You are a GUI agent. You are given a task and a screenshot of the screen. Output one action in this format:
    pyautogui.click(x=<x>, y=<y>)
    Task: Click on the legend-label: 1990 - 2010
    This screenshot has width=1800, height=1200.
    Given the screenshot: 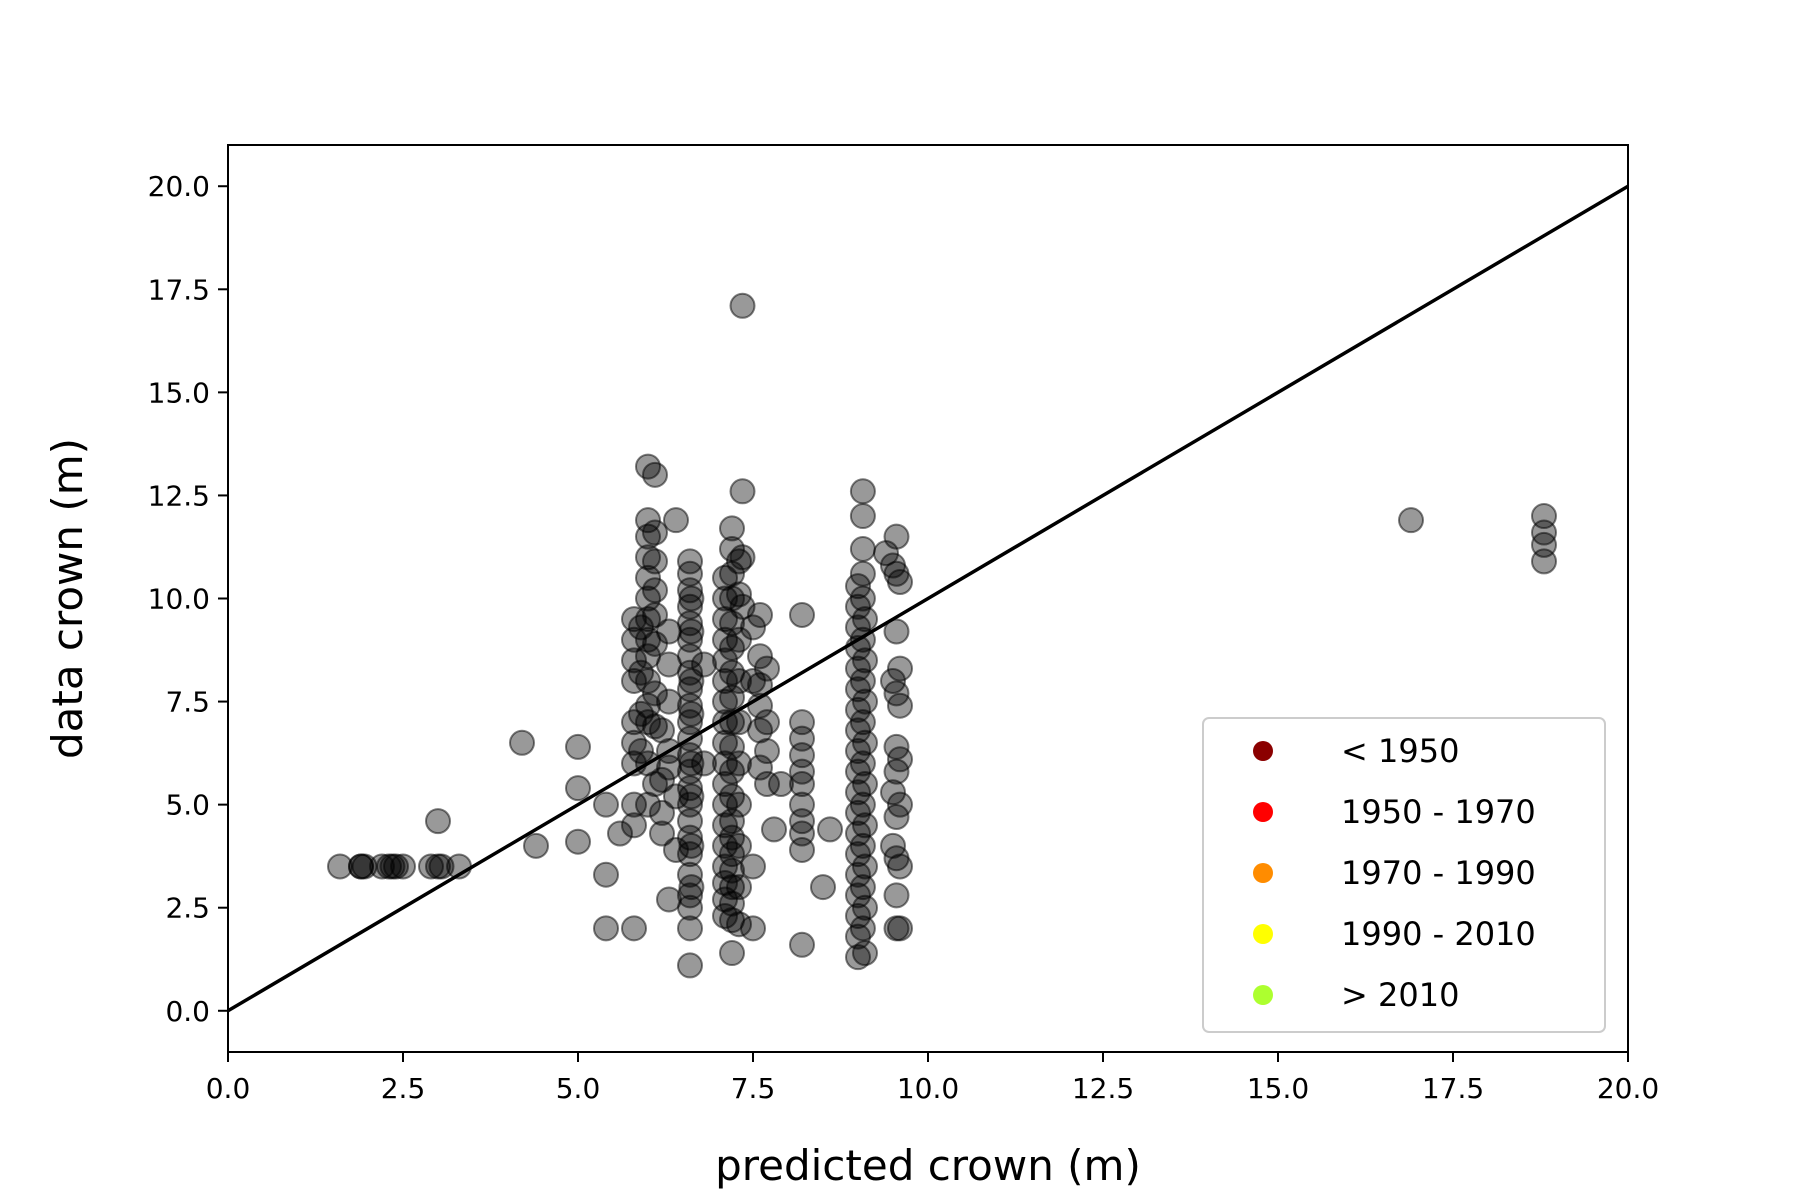 What is the action you would take?
    pyautogui.click(x=1438, y=934)
    